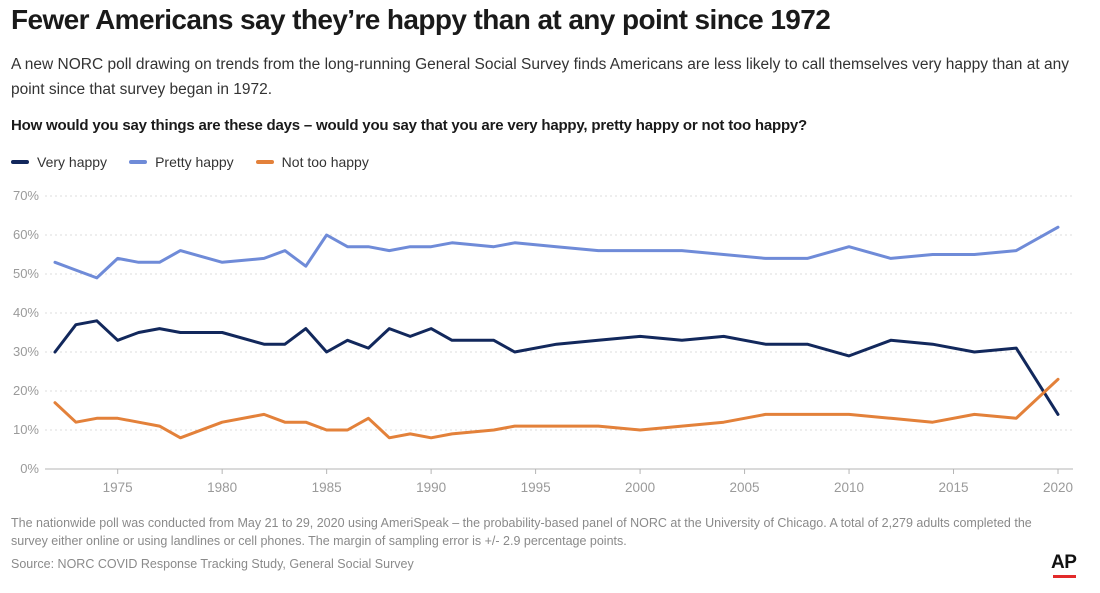 This screenshot has height=593, width=1100. I want to click on y-tick-label-70: 70%, so click(26, 195).